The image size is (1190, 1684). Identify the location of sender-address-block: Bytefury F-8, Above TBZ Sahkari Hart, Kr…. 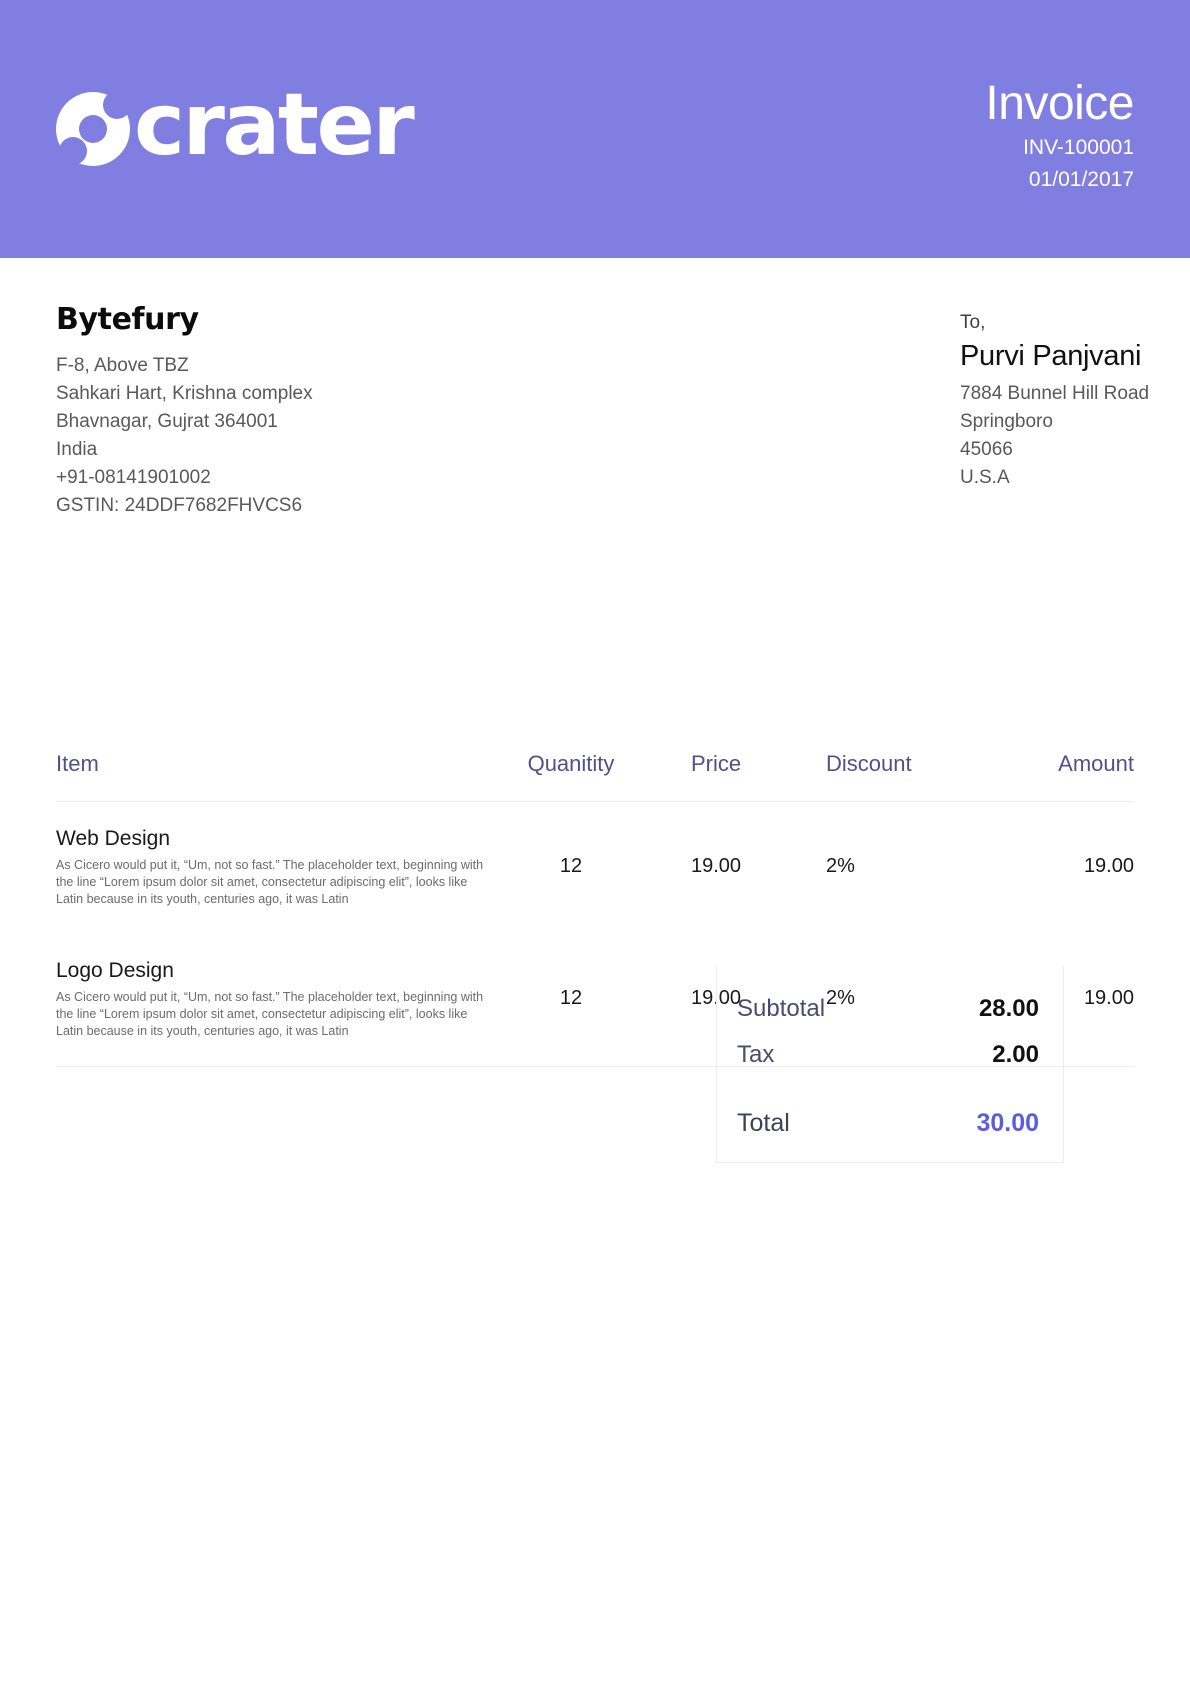
(316, 410).